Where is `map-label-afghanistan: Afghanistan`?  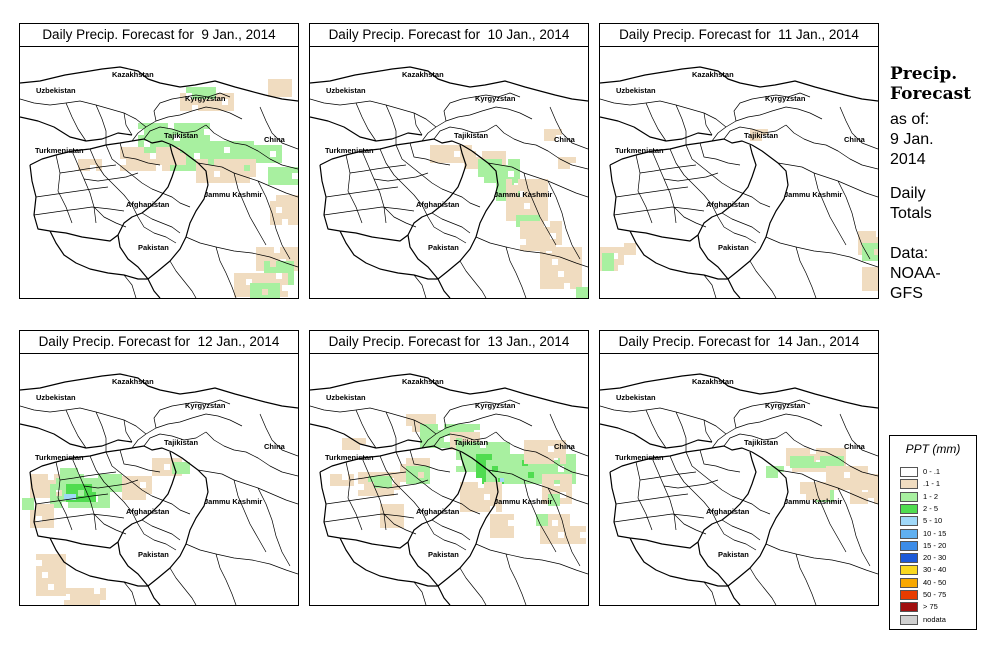
map-label-afghanistan: Afghanistan is located at coordinates (148, 511).